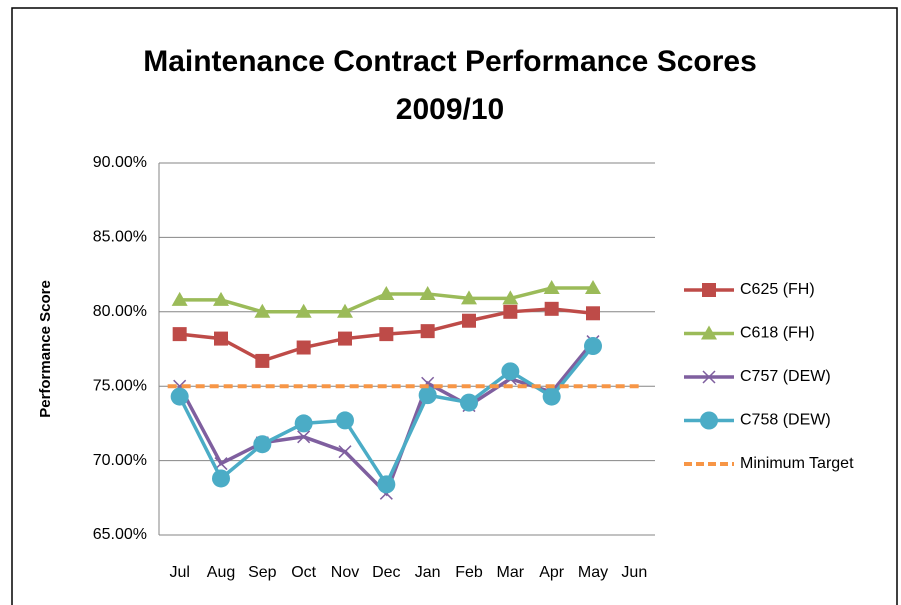 This screenshot has height=605, width=901. What do you see at coordinates (469, 572) in the screenshot?
I see `x-tick-label: Feb` at bounding box center [469, 572].